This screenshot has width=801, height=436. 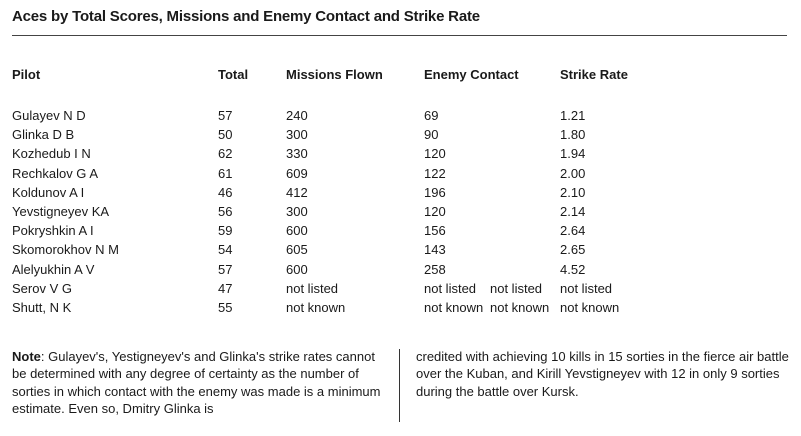 What do you see at coordinates (399, 35) in the screenshot?
I see `title-divider` at bounding box center [399, 35].